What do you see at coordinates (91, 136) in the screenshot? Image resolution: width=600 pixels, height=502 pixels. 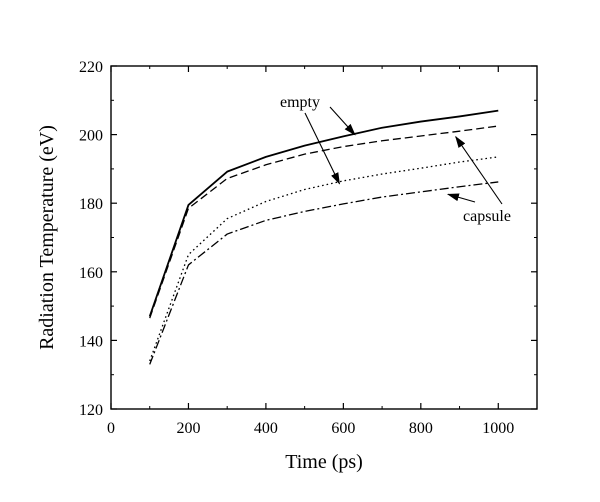 I see `y-tick-label: 200` at bounding box center [91, 136].